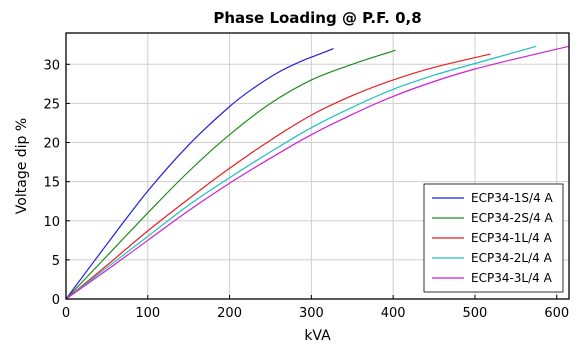 This screenshot has width=581, height=347. I want to click on y-tick-label: 0, so click(56, 300).